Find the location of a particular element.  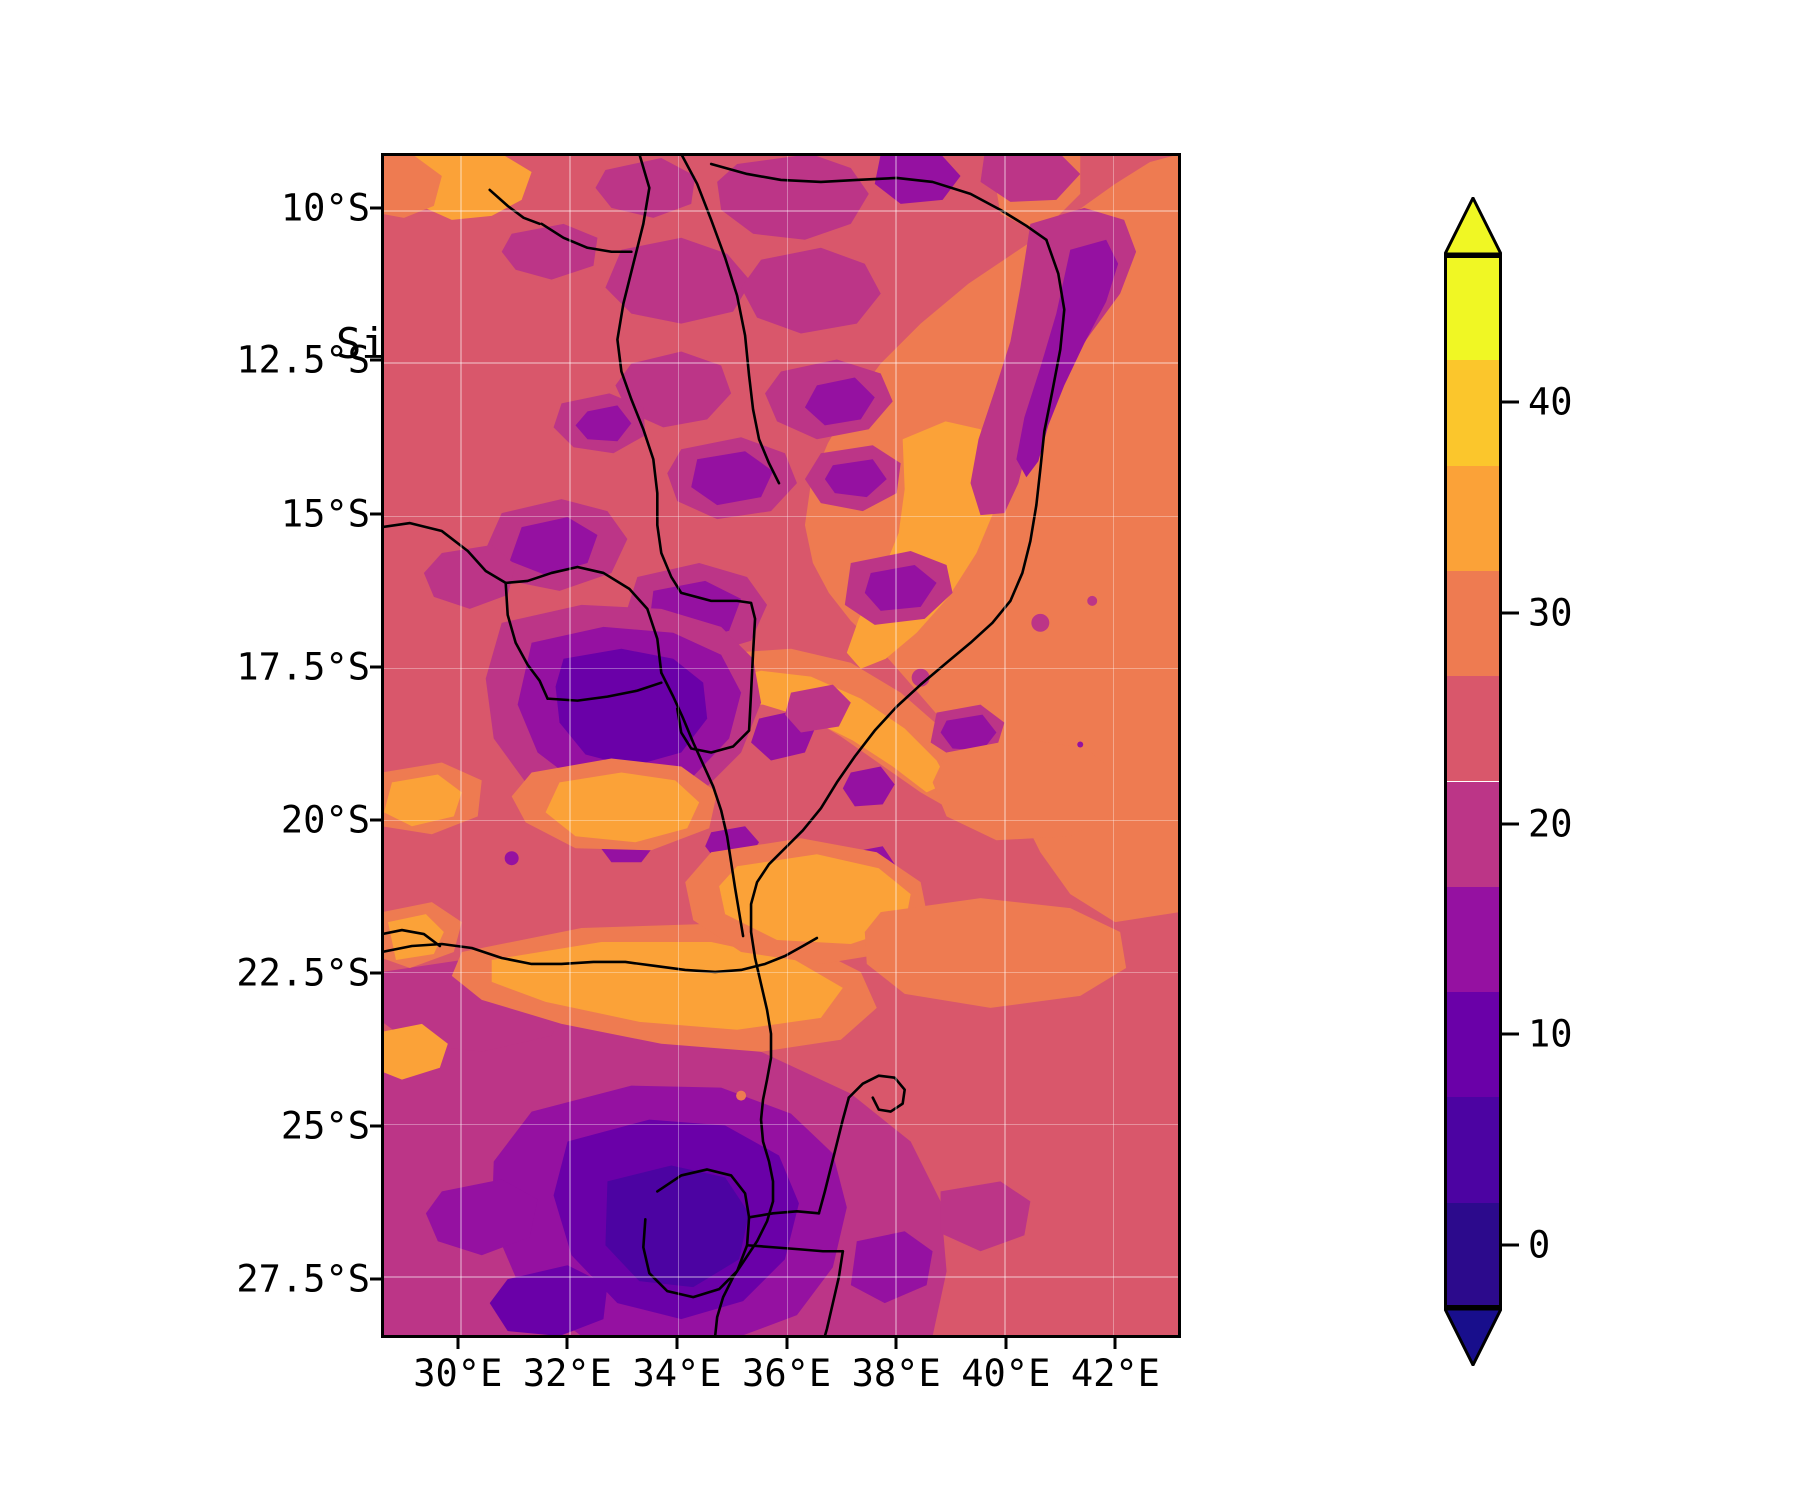

x-axis-tick-label: 38°E is located at coordinates (896, 1373).